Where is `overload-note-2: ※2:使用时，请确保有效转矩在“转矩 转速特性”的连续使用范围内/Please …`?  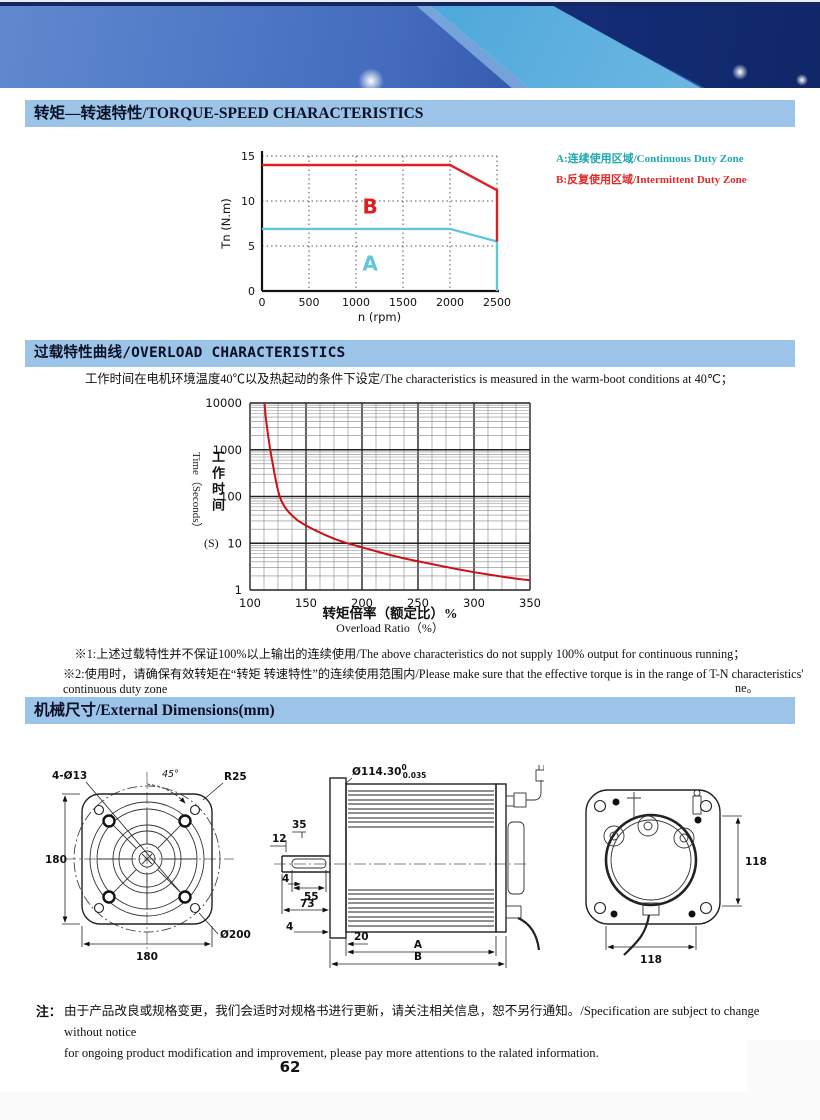 overload-note-2: ※2:使用时，请确保有效转矩在“转矩 转速特性”的连续使用范围内/Please … is located at coordinates (433, 681).